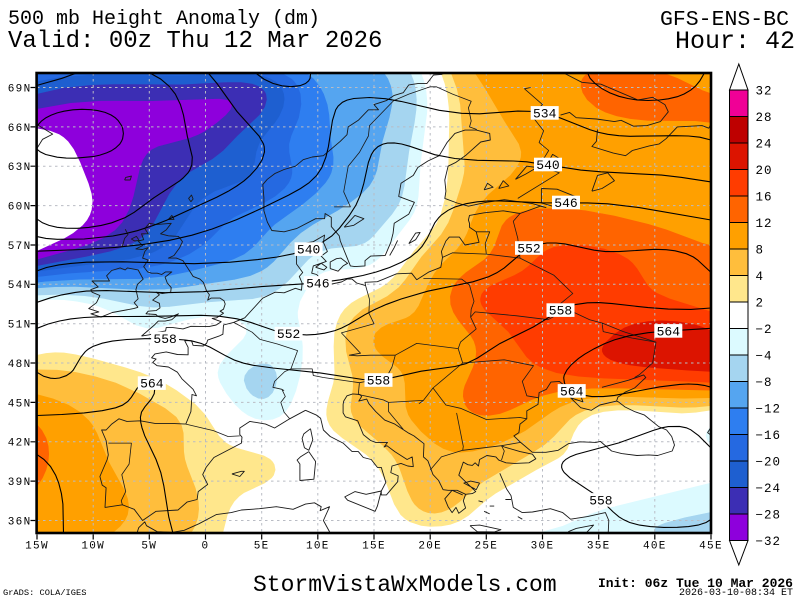 The height and width of the screenshot is (600, 800). I want to click on svg-text: 45E, so click(711, 547).